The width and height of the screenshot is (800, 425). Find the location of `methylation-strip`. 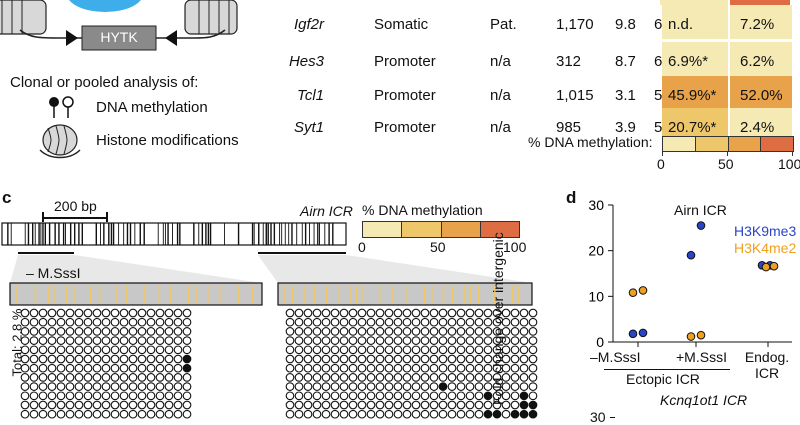

methylation-strip is located at coordinates (136, 294).